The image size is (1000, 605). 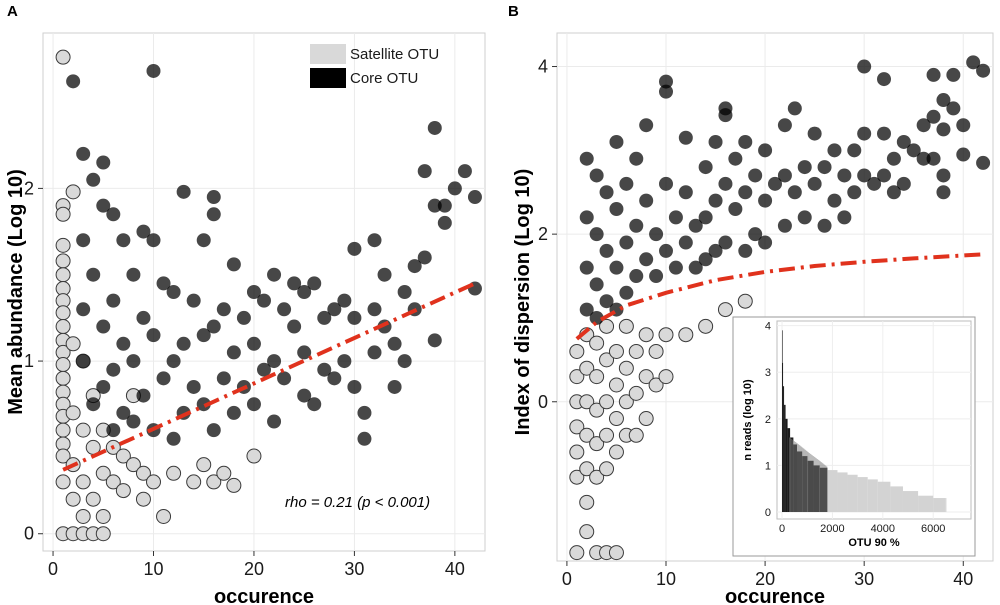 What do you see at coordinates (455, 569) in the screenshot?
I see `x-tick-label: 40` at bounding box center [455, 569].